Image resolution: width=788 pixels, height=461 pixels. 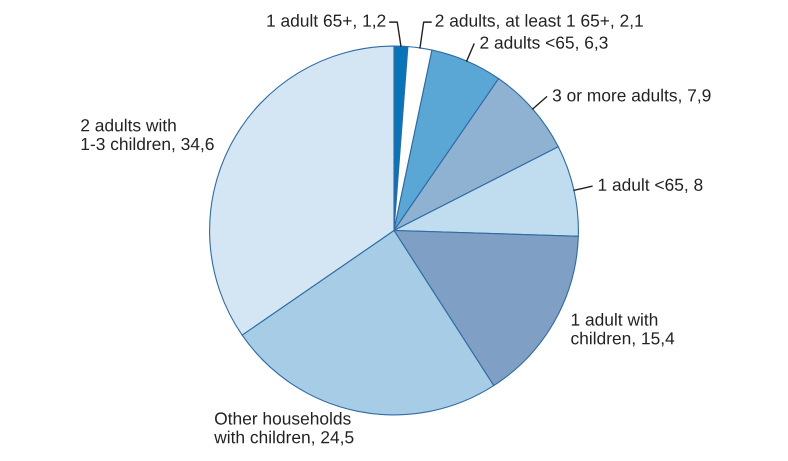 I want to click on slice-label: 1 adult <65, 8, so click(x=650, y=185).